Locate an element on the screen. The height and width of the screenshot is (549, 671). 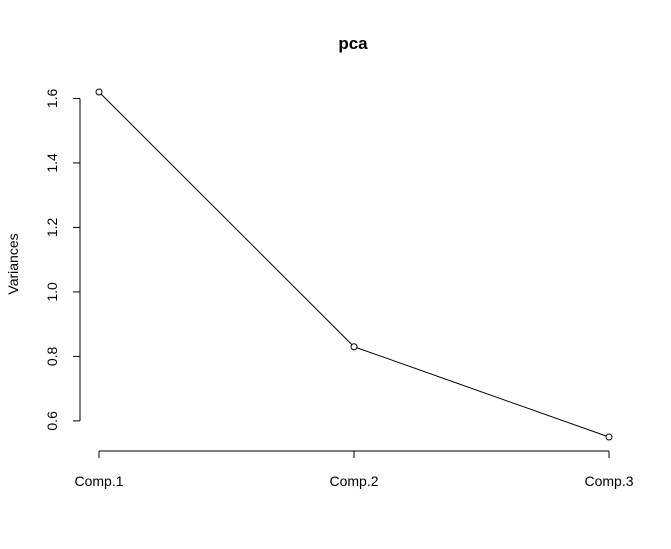
y-tick-label: 0.8 is located at coordinates (52, 356).